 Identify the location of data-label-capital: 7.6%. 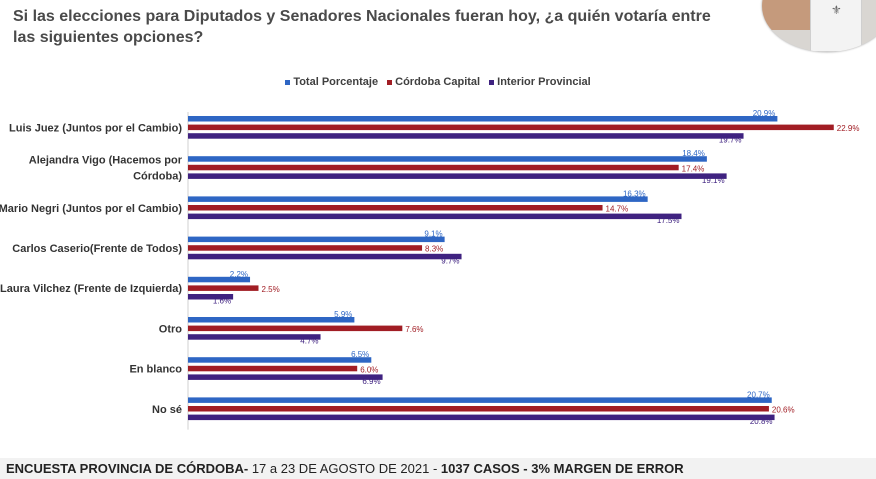
(414, 329).